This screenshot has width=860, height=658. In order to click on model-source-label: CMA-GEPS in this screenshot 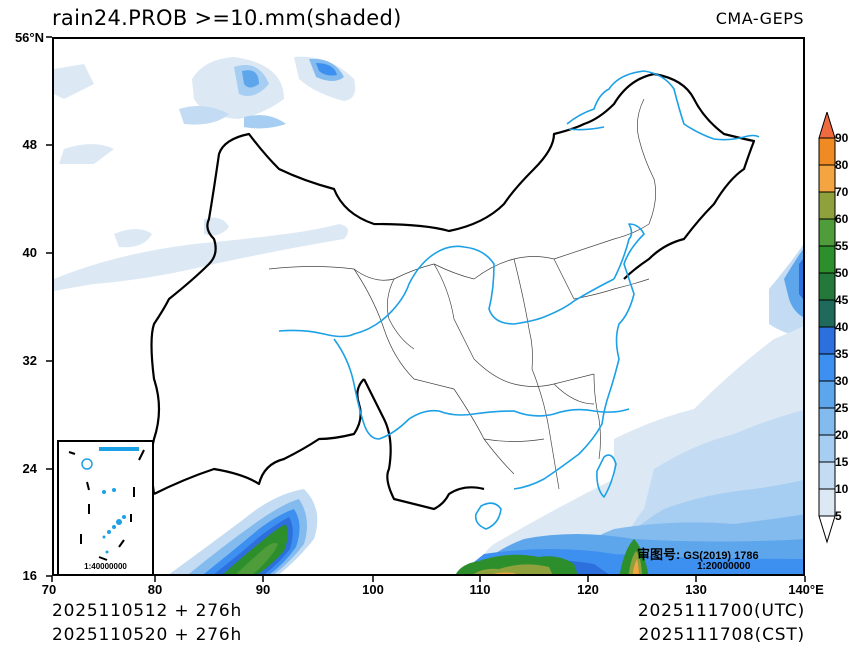, I will do `click(759, 18)`.